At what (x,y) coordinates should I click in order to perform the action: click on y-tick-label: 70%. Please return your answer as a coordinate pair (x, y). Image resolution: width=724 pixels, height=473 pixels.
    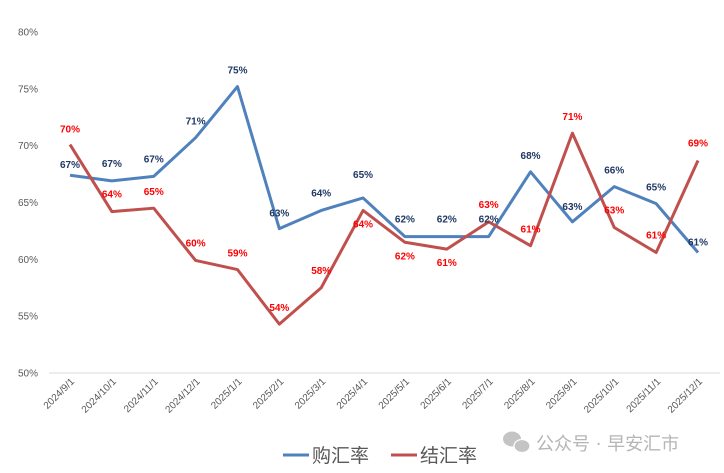
    Looking at the image, I should click on (28, 146).